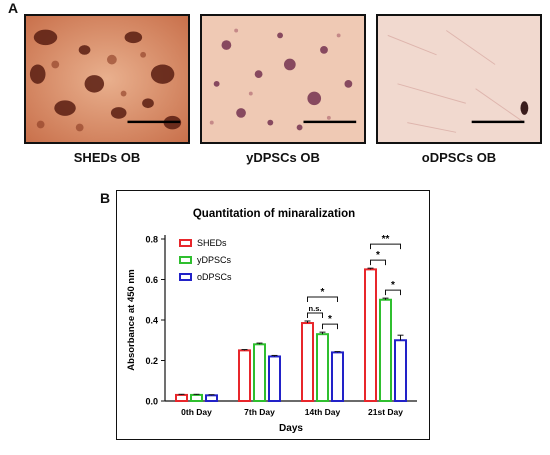 This screenshot has width=550, height=455. What do you see at coordinates (185, 260) in the screenshot?
I see `legend-swatch-ydpscs` at bounding box center [185, 260].